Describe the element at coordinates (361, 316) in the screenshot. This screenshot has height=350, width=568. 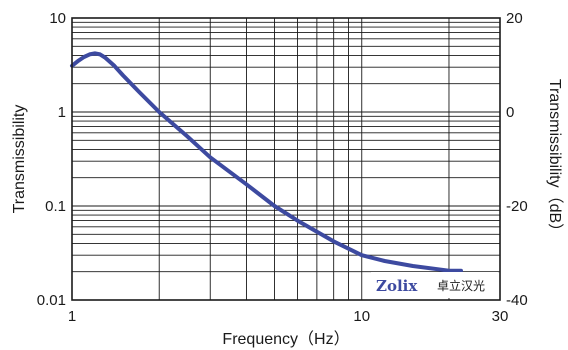
I see `x-tick-label: 10` at that location.